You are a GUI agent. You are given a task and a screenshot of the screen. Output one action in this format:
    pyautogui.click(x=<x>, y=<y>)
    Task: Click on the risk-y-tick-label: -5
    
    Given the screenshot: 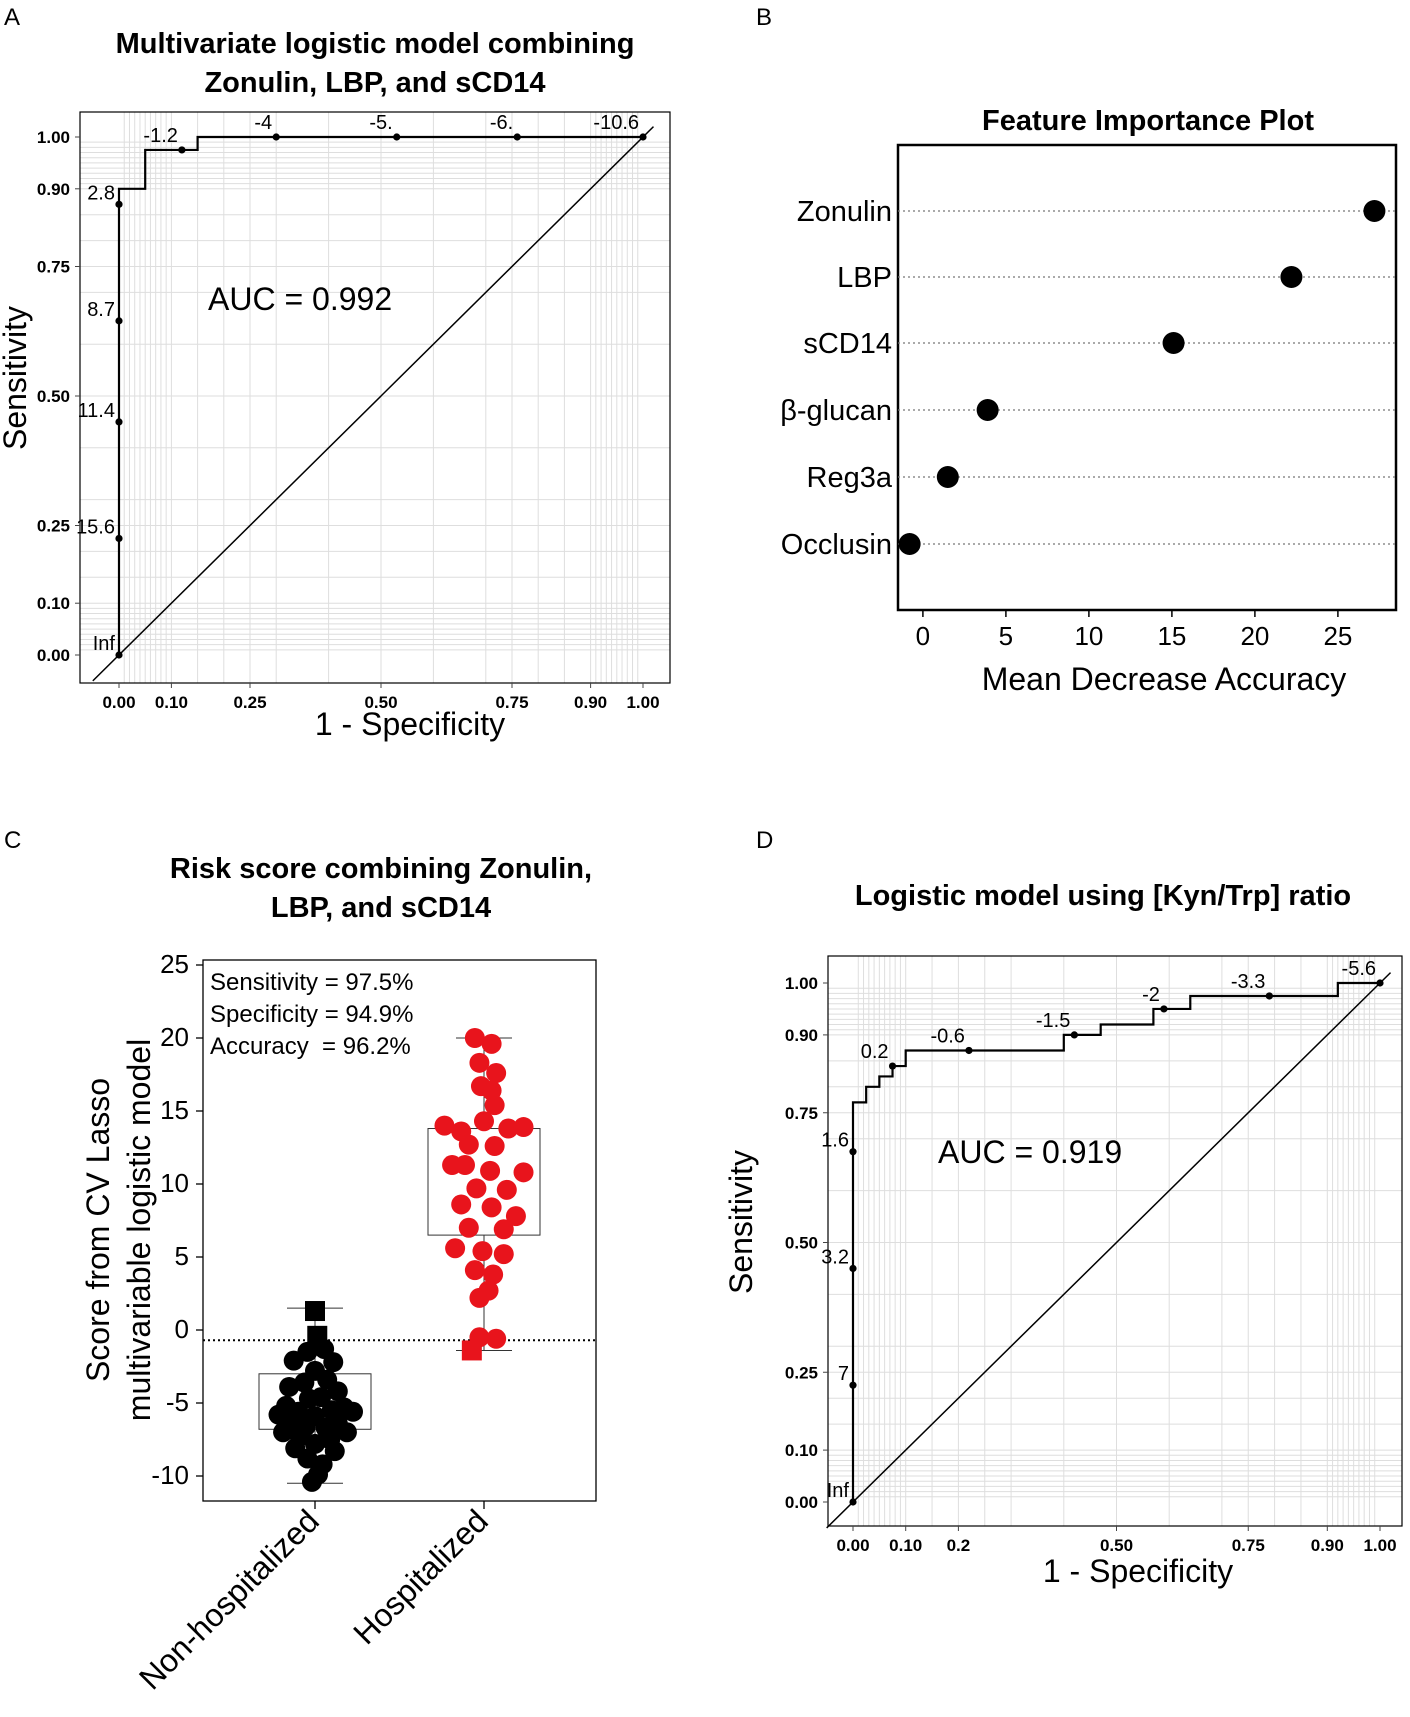 What is the action you would take?
    pyautogui.click(x=177, y=1402)
    